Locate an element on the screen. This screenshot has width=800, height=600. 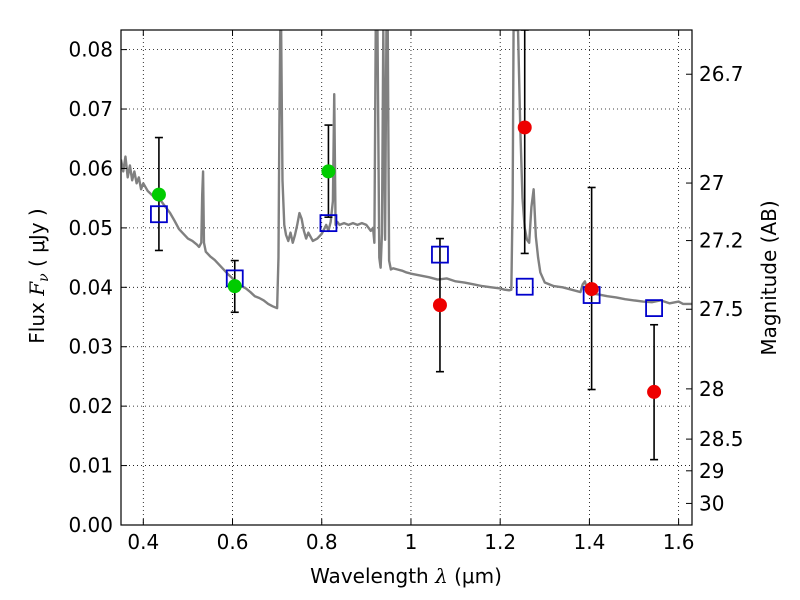
y2-tick-label: 30 is located at coordinates (711, 503).